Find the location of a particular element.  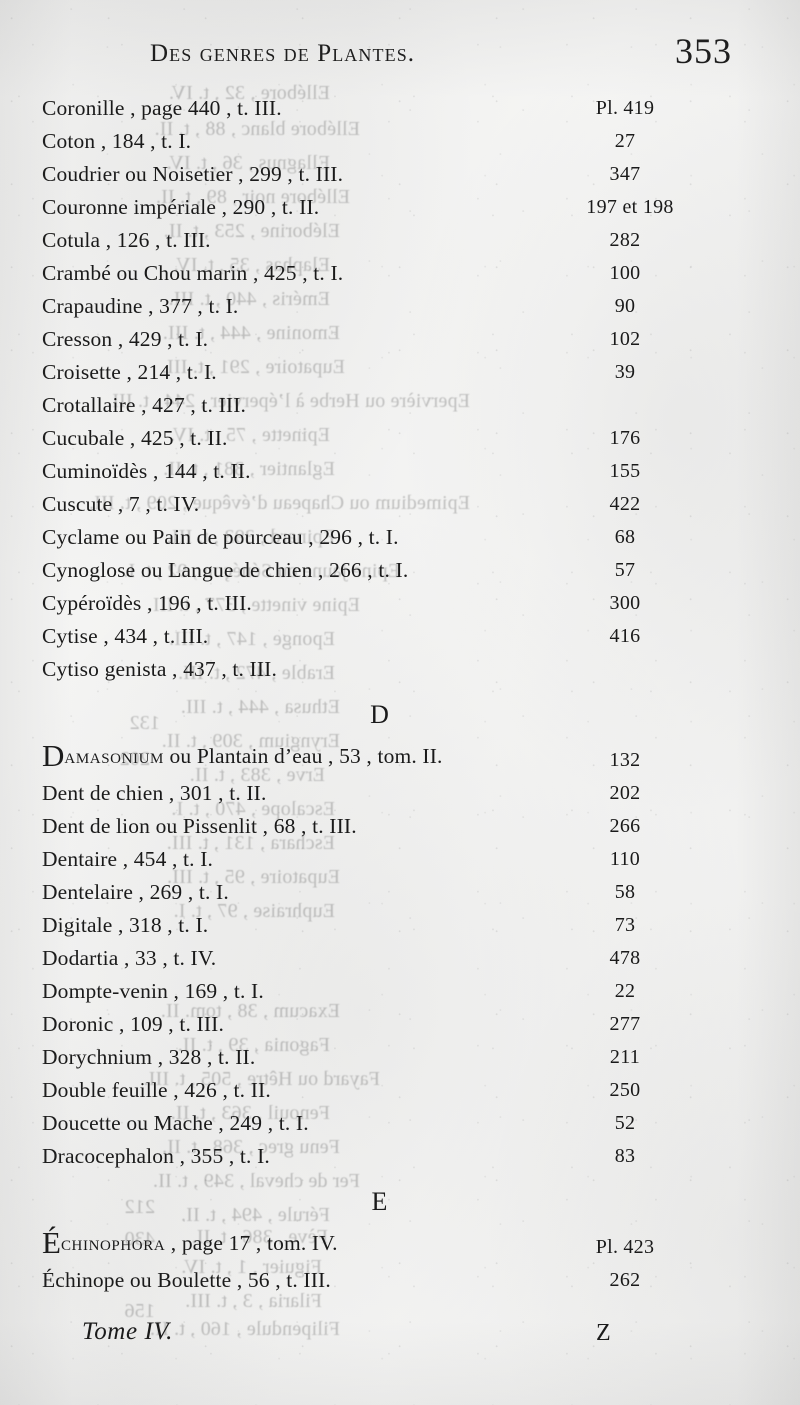

page-footer: Tome IV. Z is located at coordinates (400, 1338).